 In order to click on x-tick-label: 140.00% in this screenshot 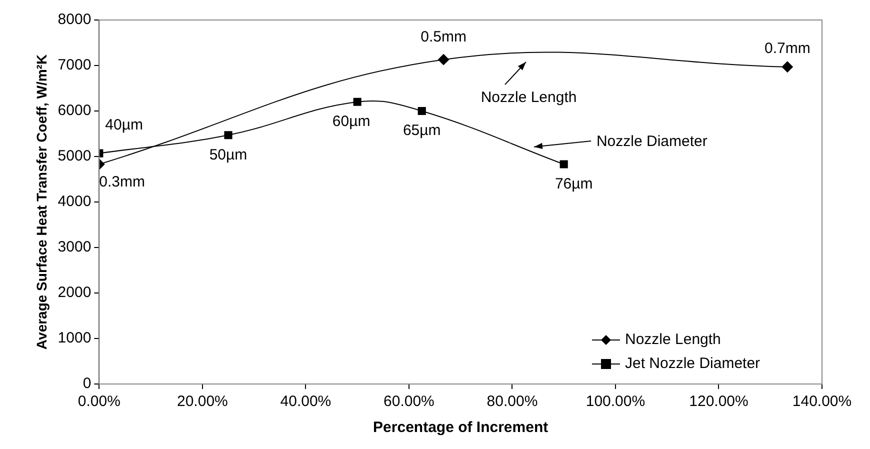, I will do `click(822, 401)`.